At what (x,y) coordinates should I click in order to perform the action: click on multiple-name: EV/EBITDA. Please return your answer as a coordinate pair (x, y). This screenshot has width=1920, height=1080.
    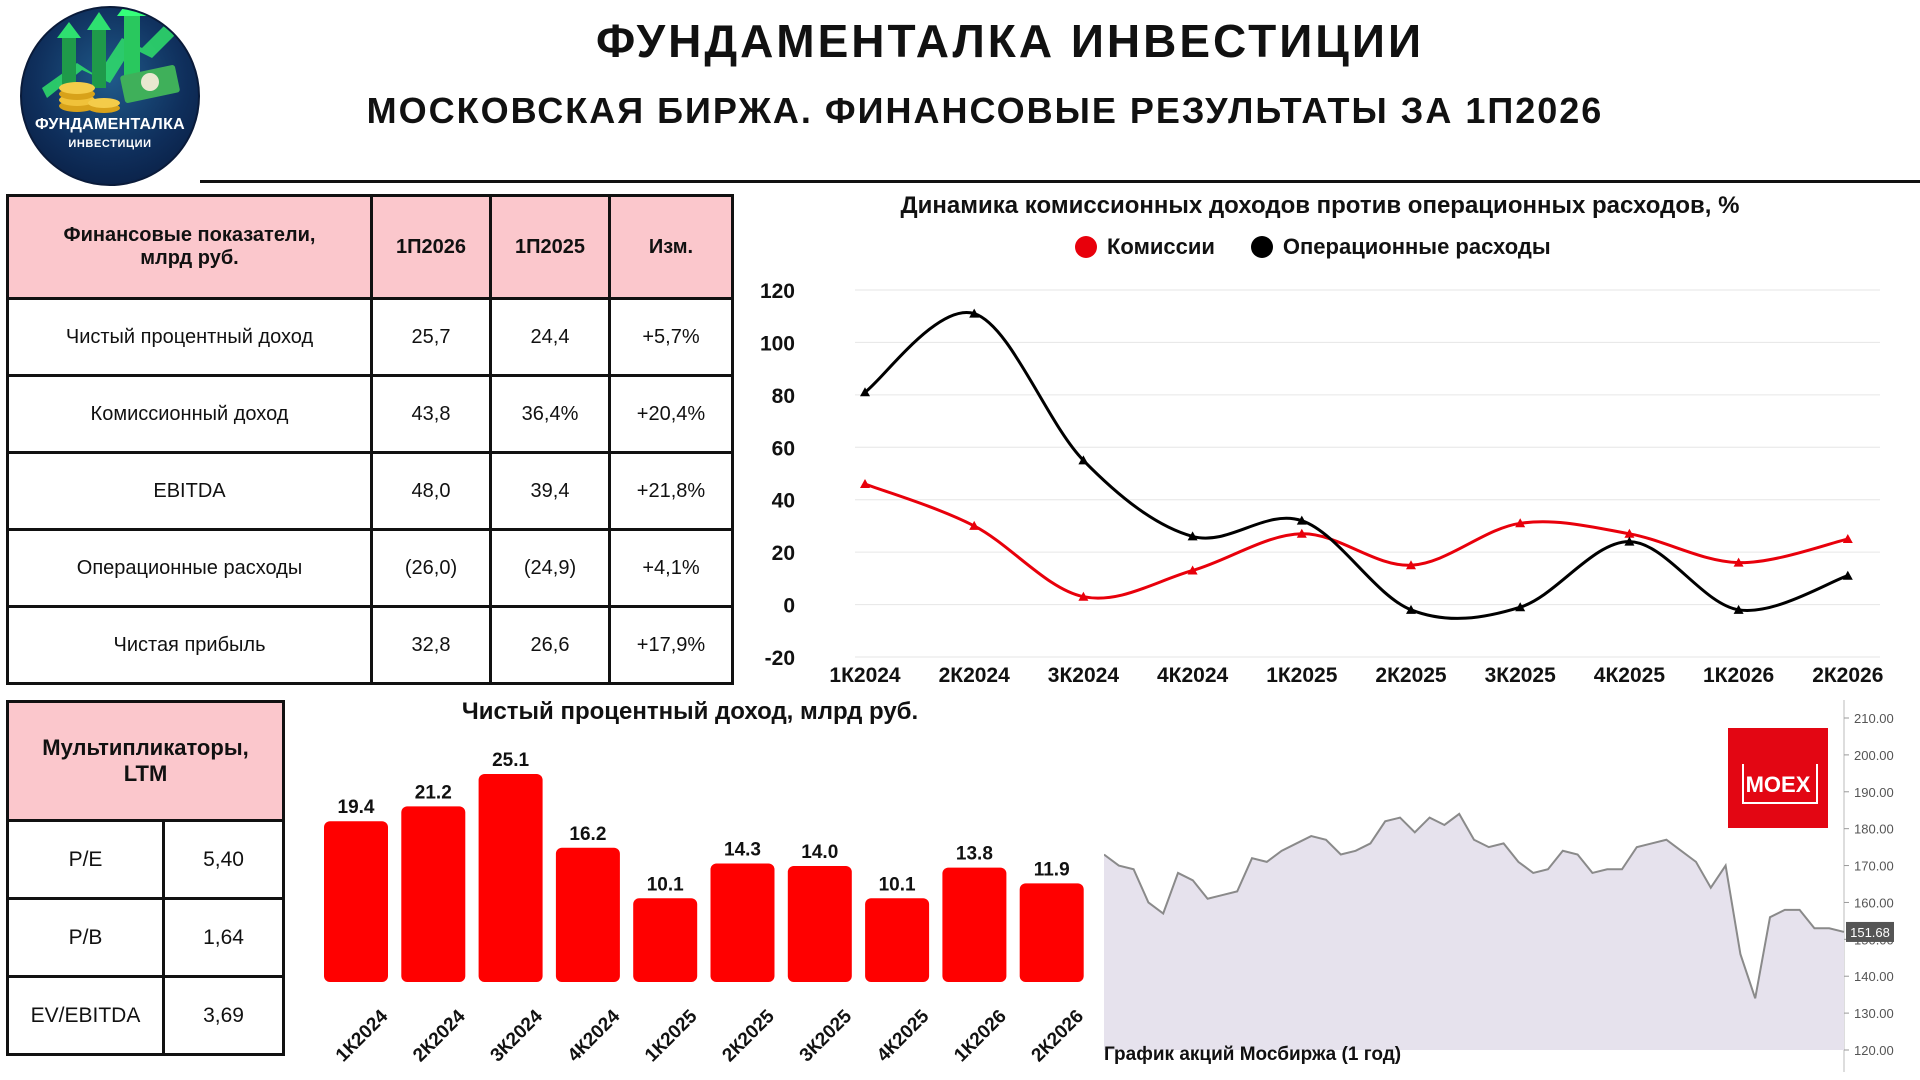
    Looking at the image, I should click on (85, 1015).